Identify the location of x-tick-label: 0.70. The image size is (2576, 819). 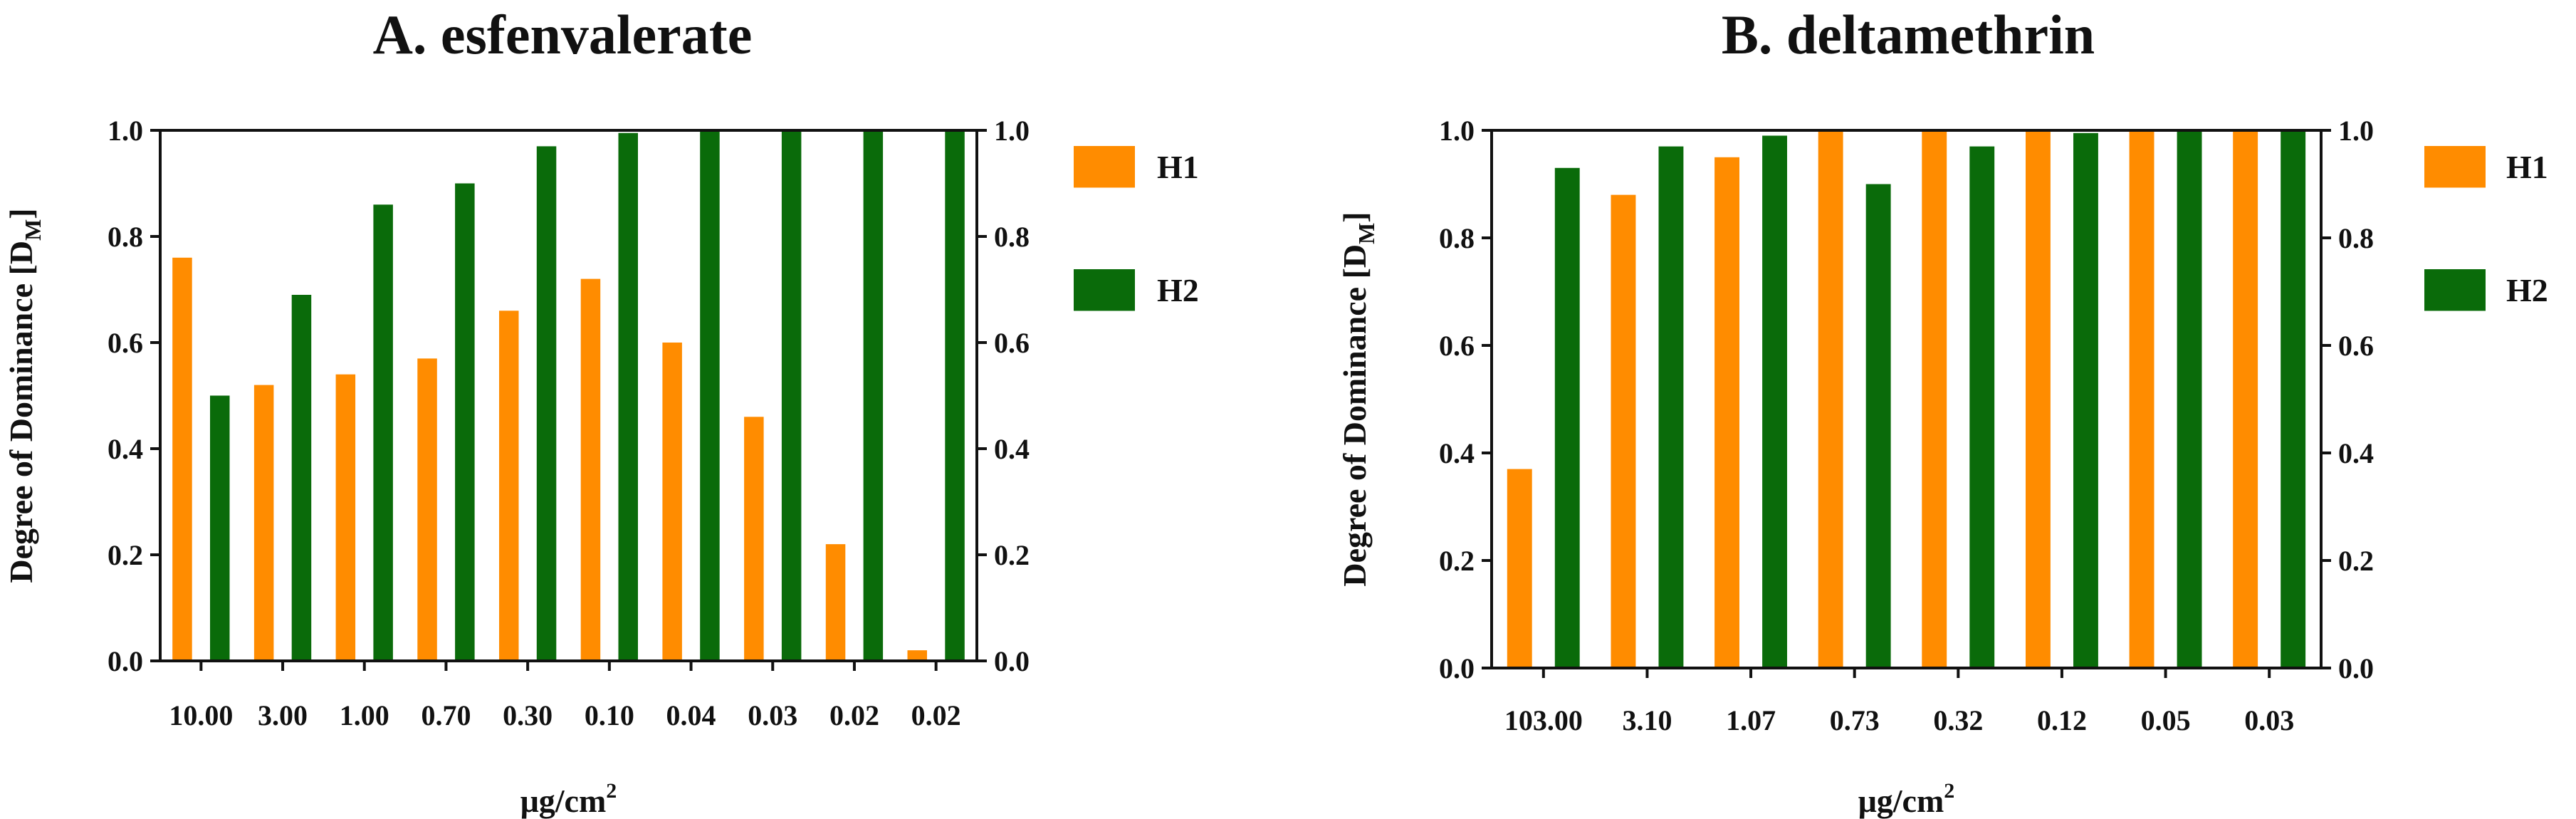
(446, 715).